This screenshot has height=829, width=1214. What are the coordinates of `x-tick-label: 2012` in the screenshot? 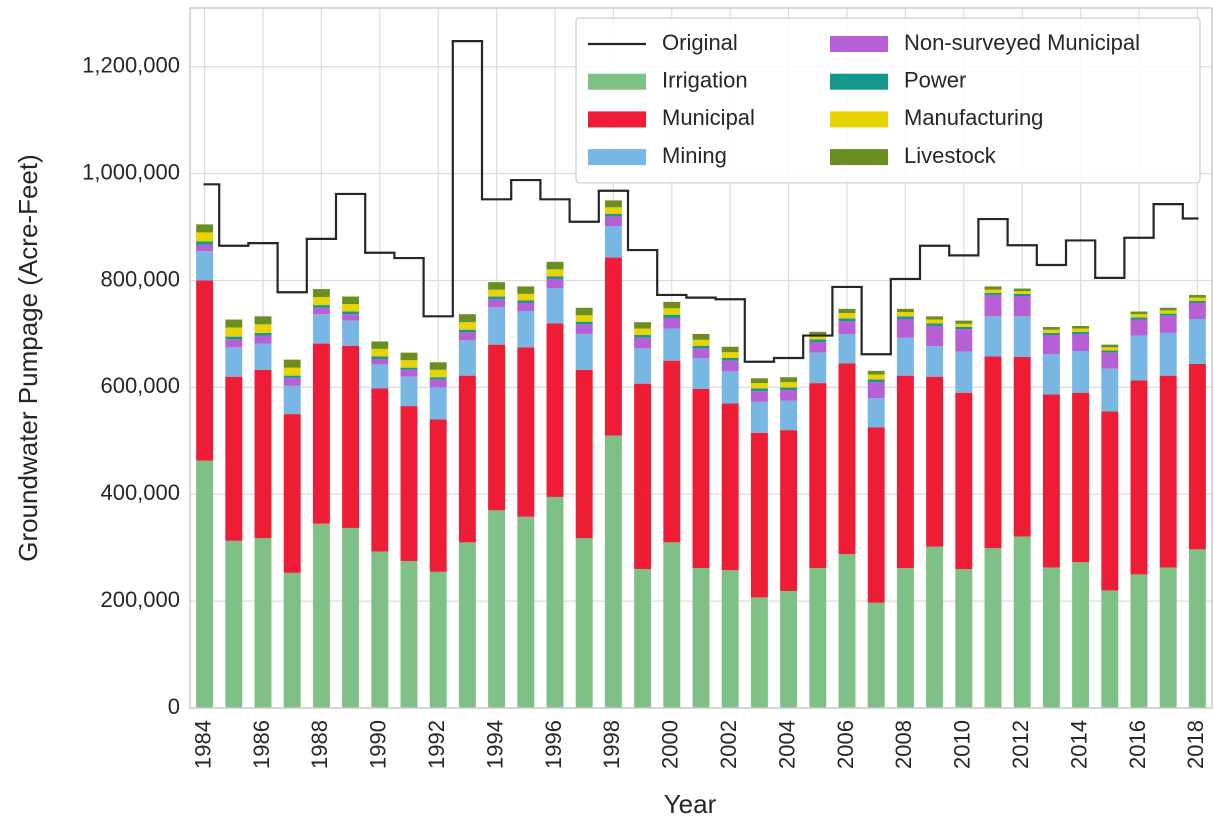 It's located at (1020, 744).